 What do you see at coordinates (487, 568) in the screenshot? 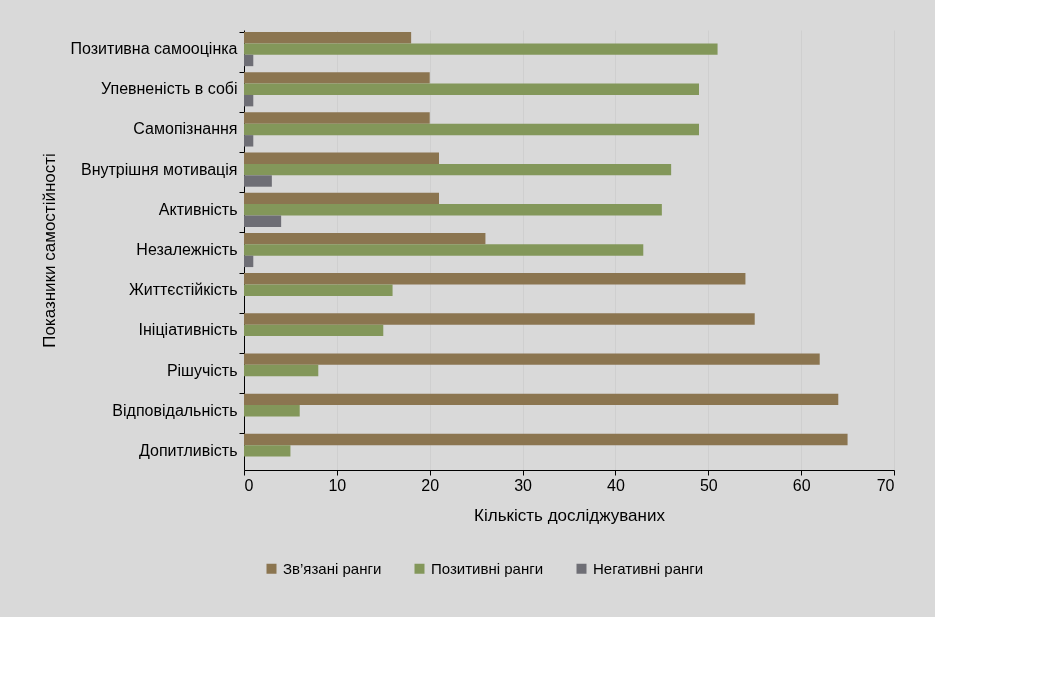
I see `legend-label: Позитивні ранги` at bounding box center [487, 568].